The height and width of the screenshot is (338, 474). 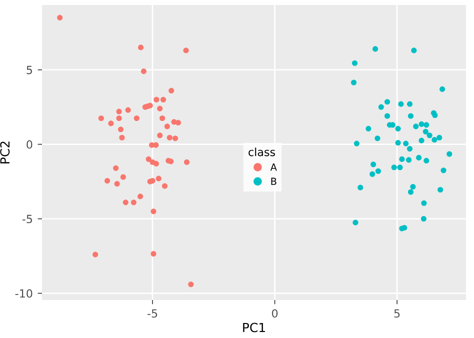 I want to click on legend-label: B, so click(x=273, y=181).